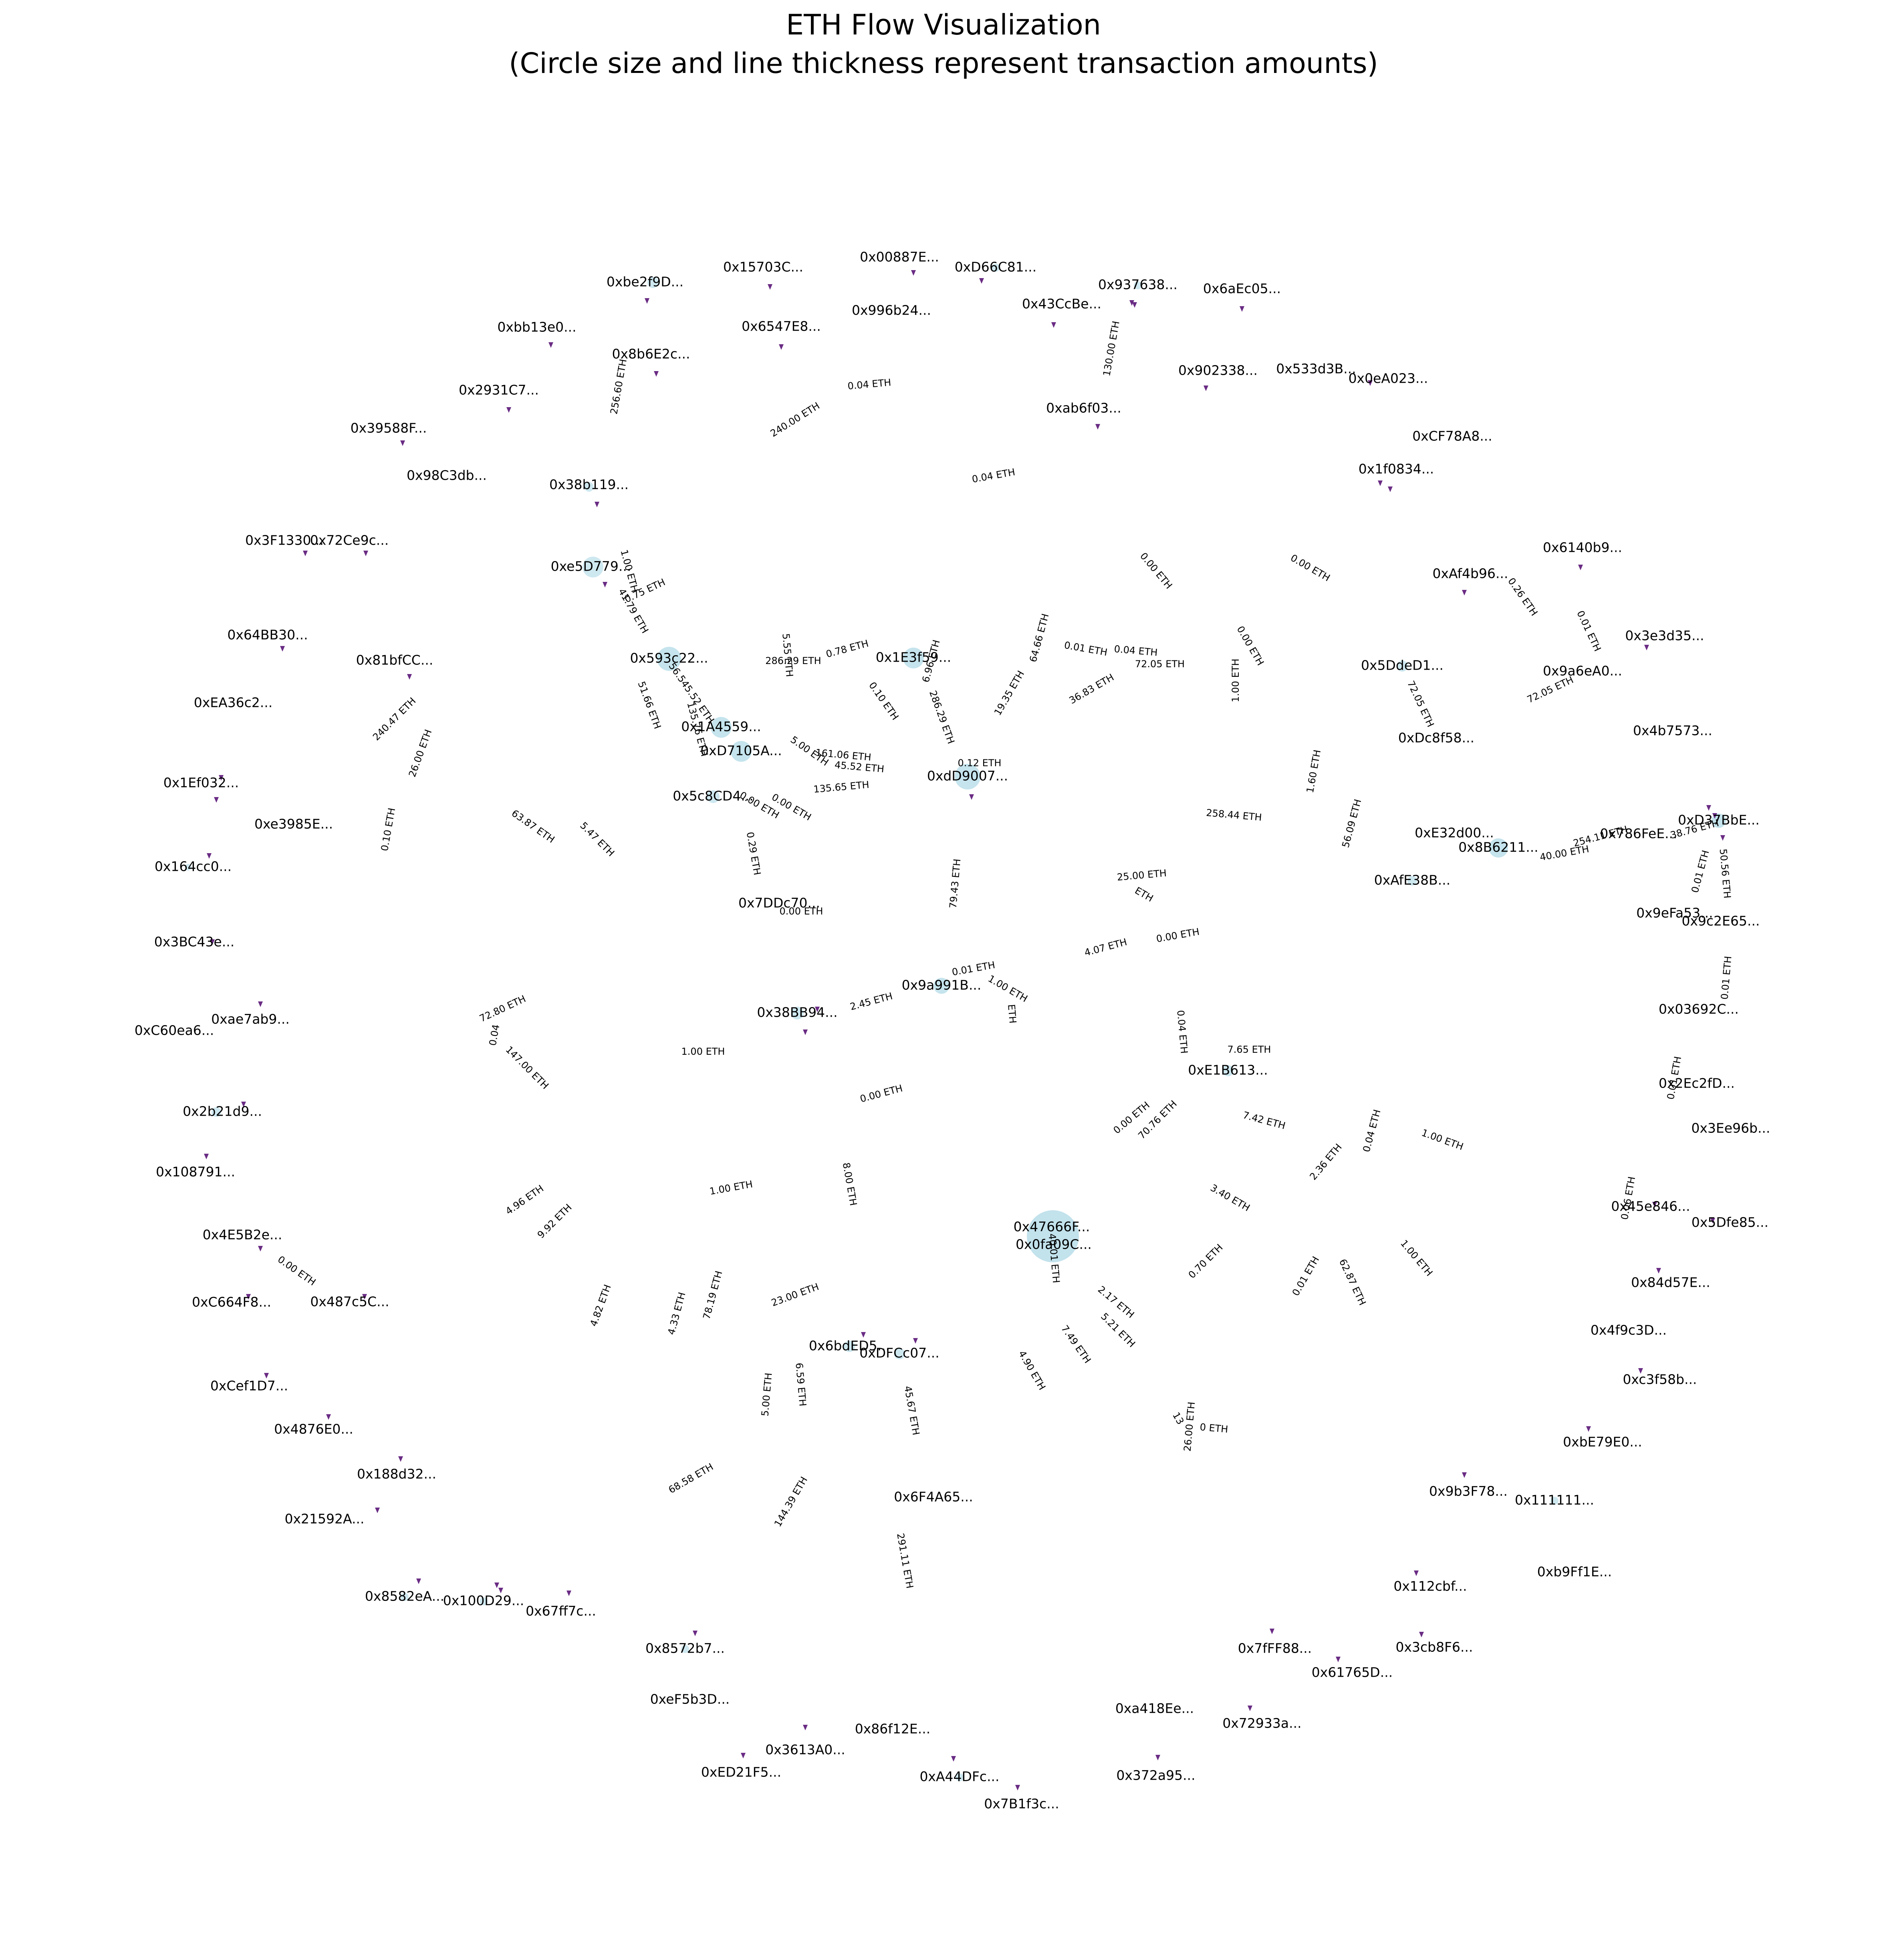  I want to click on edge-amount-label: 1.00 ETH, so click(1443, 1140).